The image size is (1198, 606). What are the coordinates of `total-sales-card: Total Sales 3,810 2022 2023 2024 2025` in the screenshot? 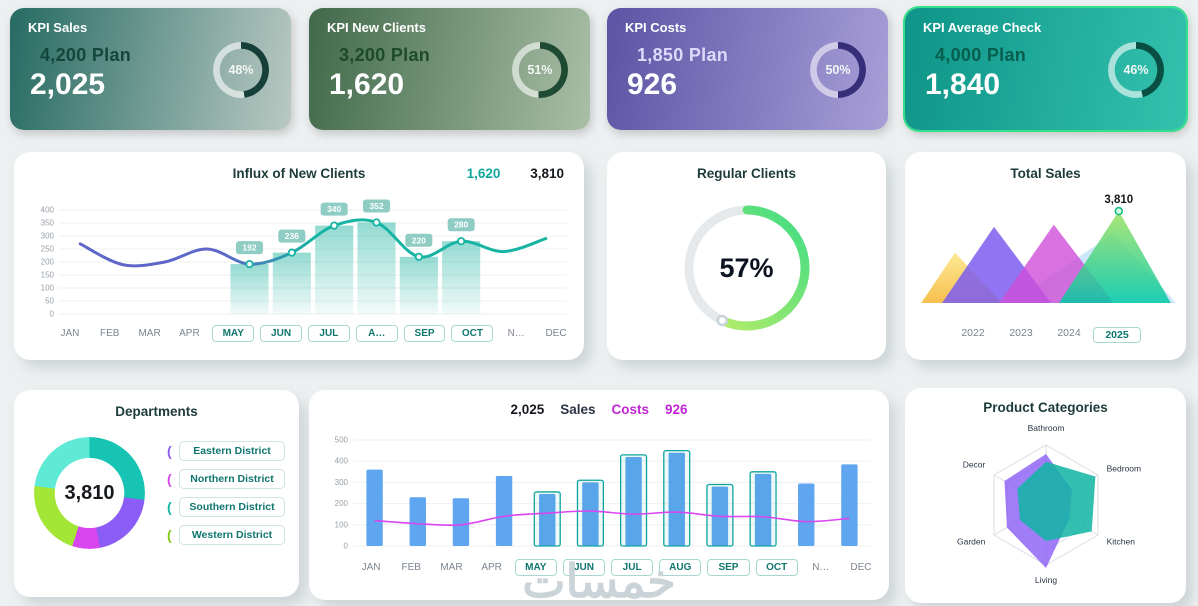 It's located at (1045, 256).